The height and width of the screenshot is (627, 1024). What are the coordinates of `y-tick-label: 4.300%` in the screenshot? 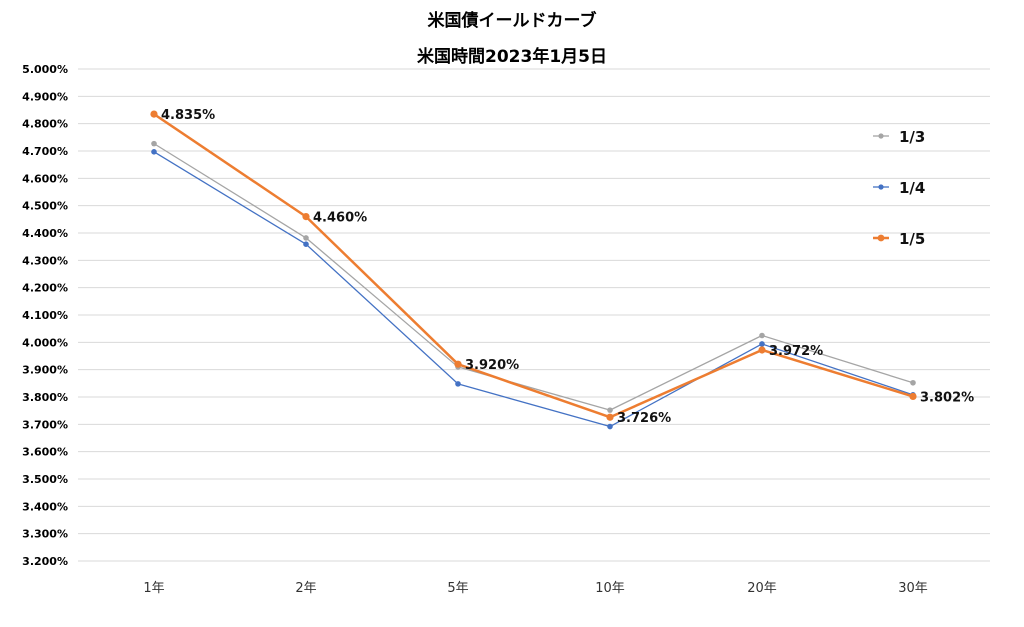 It's located at (45, 260).